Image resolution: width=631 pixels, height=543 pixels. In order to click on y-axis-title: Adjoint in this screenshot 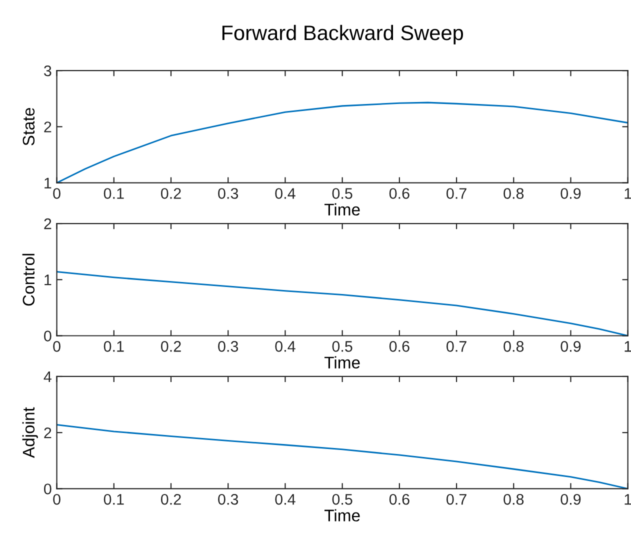, I will do `click(30, 432)`.